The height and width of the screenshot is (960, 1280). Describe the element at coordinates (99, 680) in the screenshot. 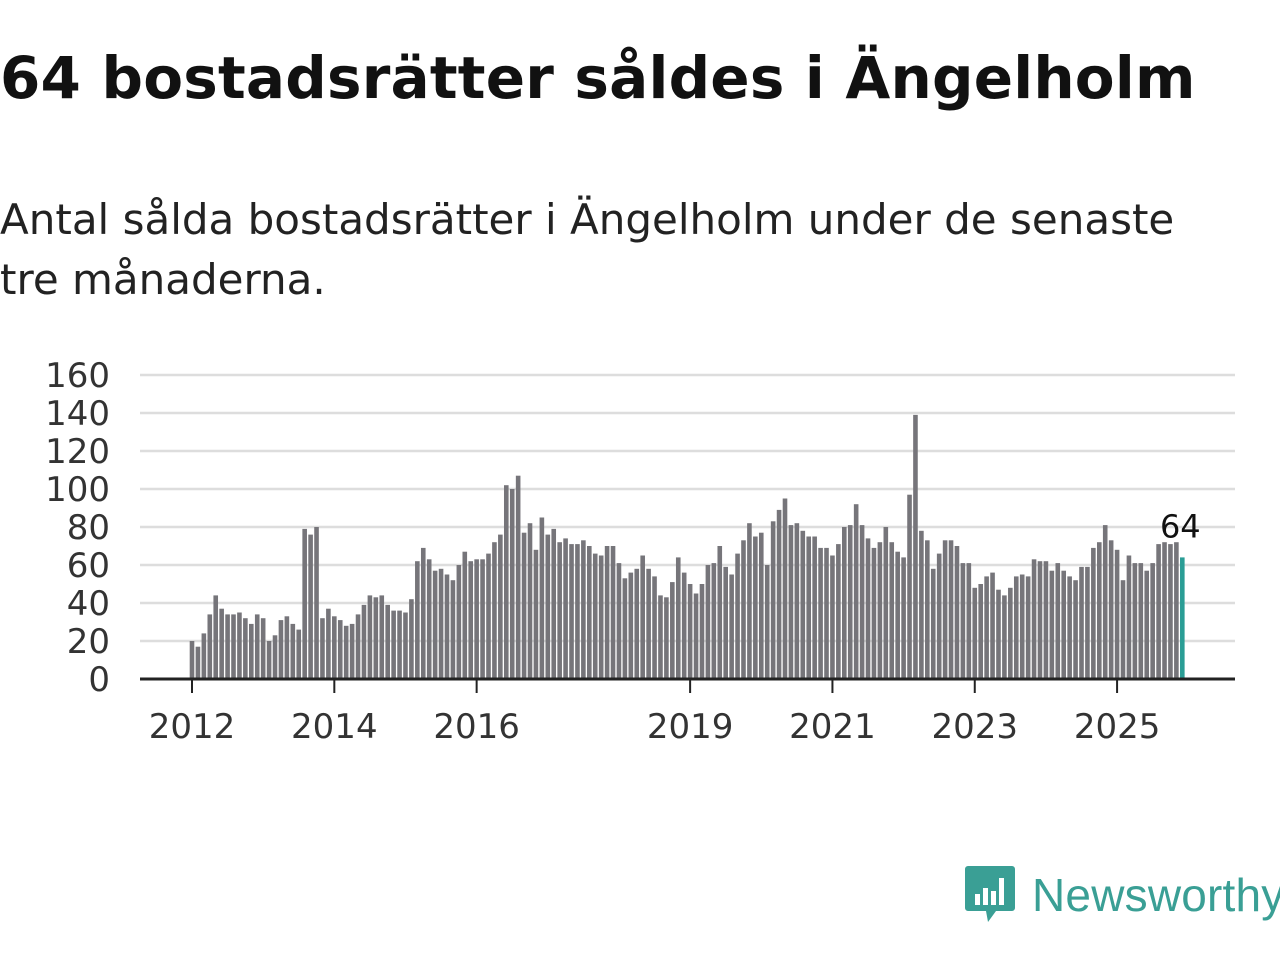

I see `y-tick-label: 0` at that location.